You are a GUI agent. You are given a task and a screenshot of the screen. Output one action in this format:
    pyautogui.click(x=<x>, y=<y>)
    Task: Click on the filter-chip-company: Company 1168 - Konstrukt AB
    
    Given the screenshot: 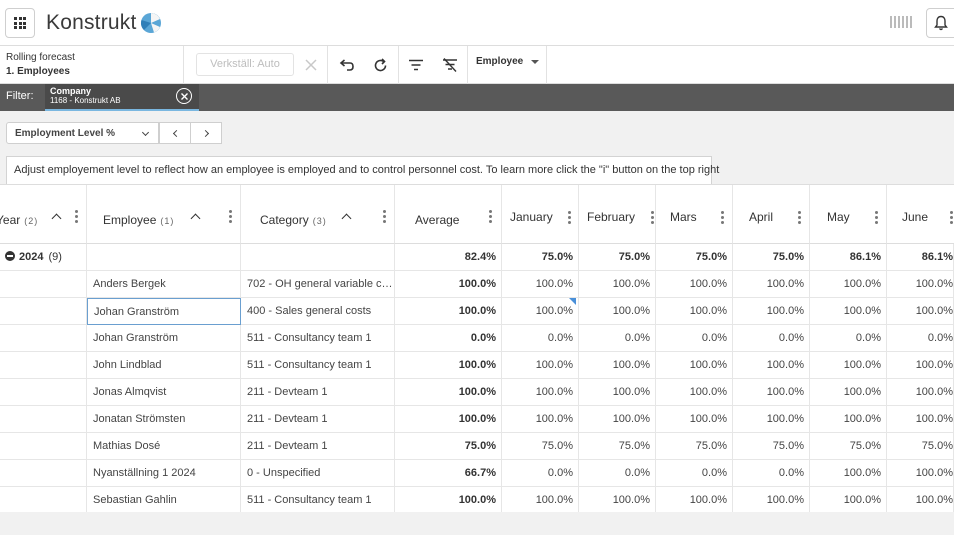 What is the action you would take?
    pyautogui.click(x=122, y=97)
    